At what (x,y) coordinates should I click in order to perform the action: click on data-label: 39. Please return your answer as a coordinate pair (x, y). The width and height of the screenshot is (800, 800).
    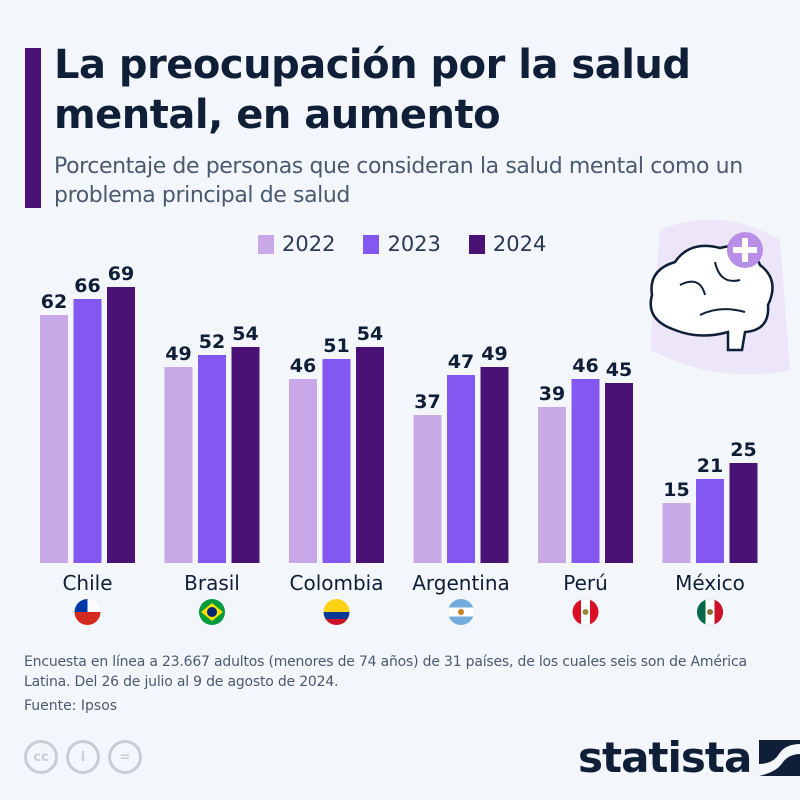
    Looking at the image, I should click on (552, 394).